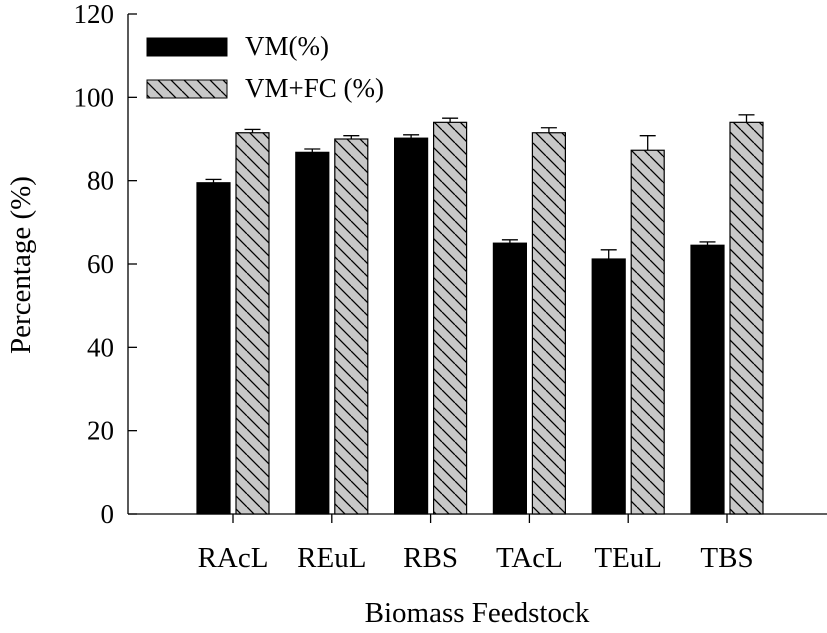 This screenshot has width=827, height=633. I want to click on x-tick-label: TAcL, so click(529, 558).